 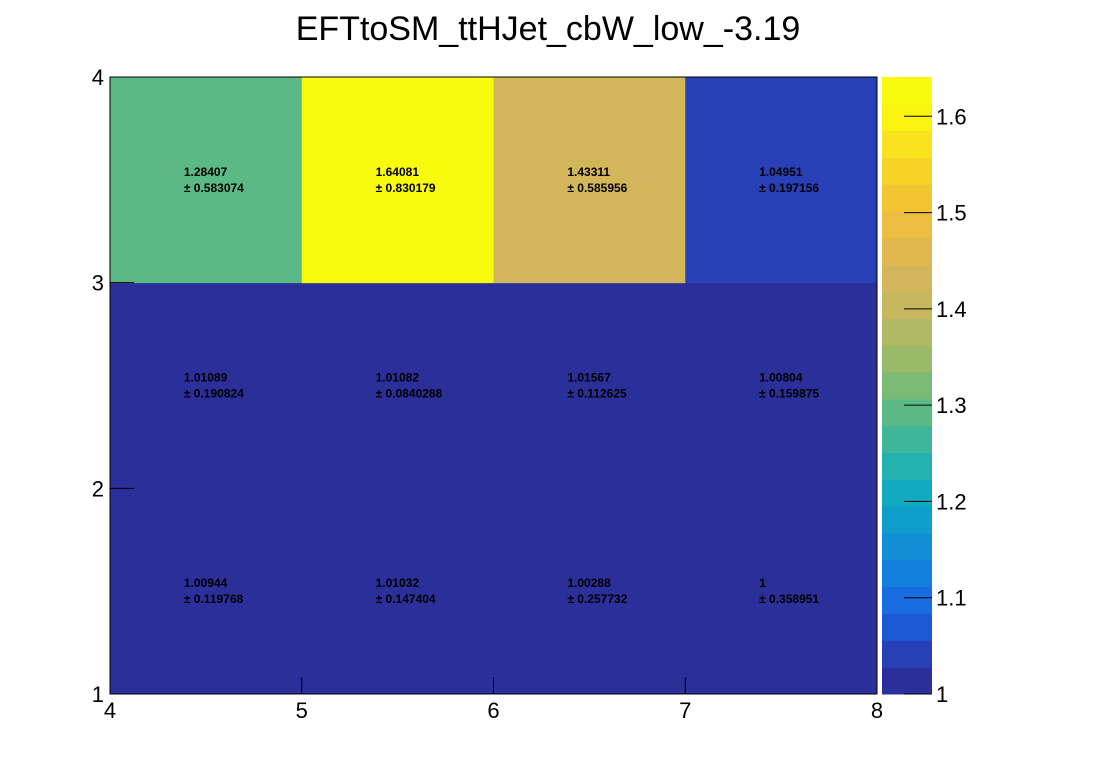 What do you see at coordinates (406, 599) in the screenshot?
I see `cell-error-label: ± 0.147404` at bounding box center [406, 599].